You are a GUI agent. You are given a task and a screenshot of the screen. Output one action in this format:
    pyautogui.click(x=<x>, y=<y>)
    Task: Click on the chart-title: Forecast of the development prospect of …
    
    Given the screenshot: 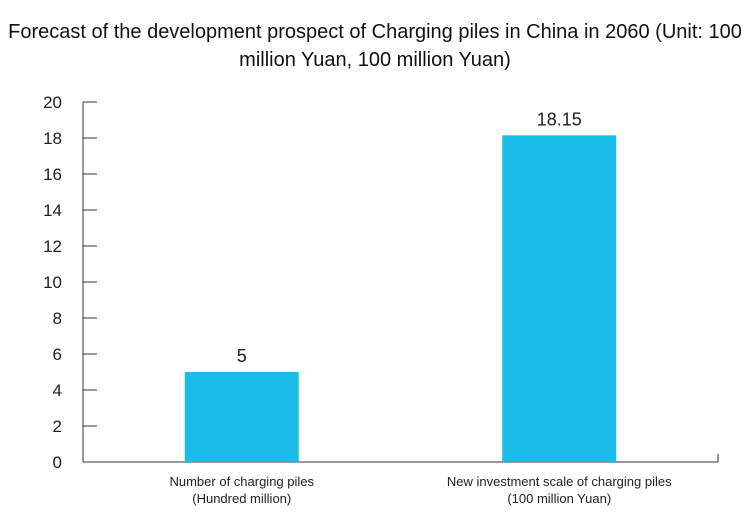 What is the action you would take?
    pyautogui.click(x=375, y=46)
    